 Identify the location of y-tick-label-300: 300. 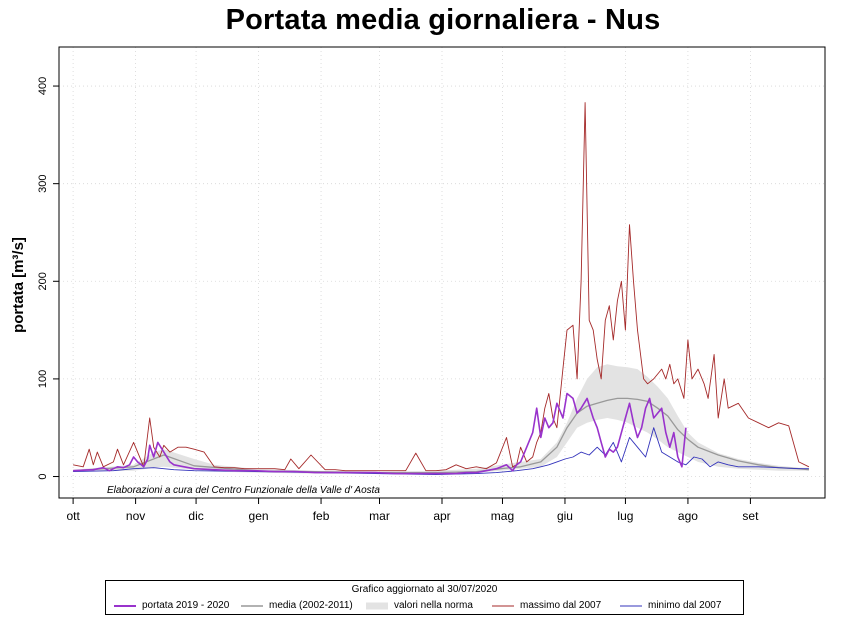
(43, 184).